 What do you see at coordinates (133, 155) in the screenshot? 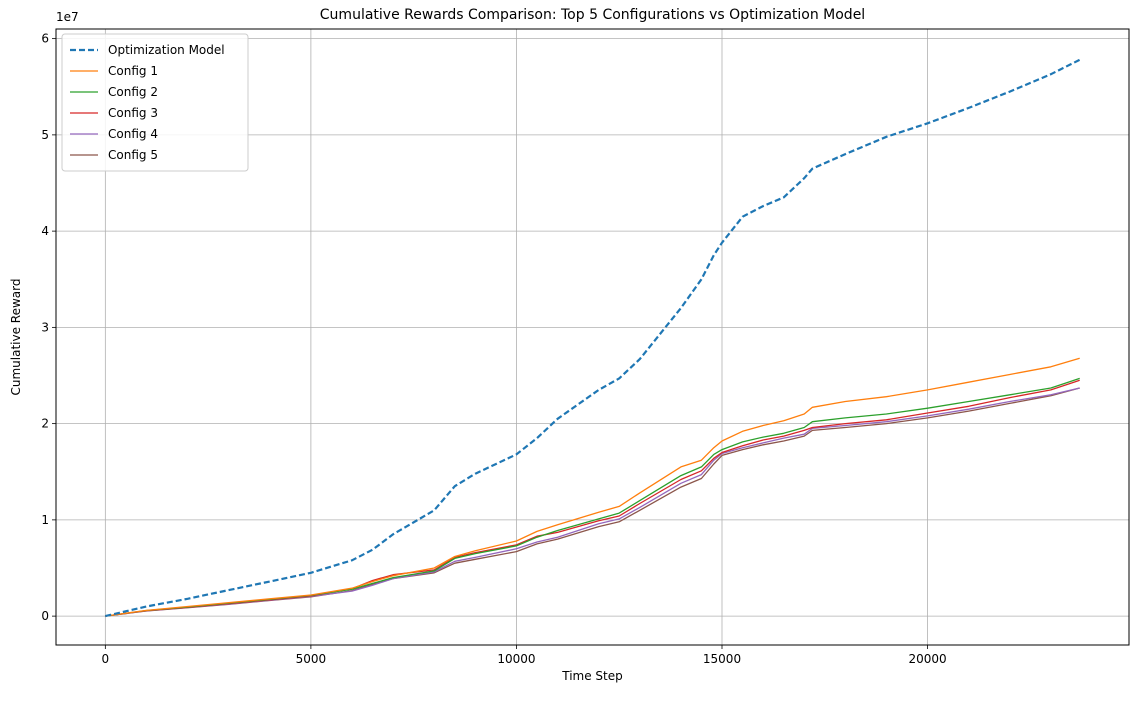
I see `legend-label: Config 5` at bounding box center [133, 155].